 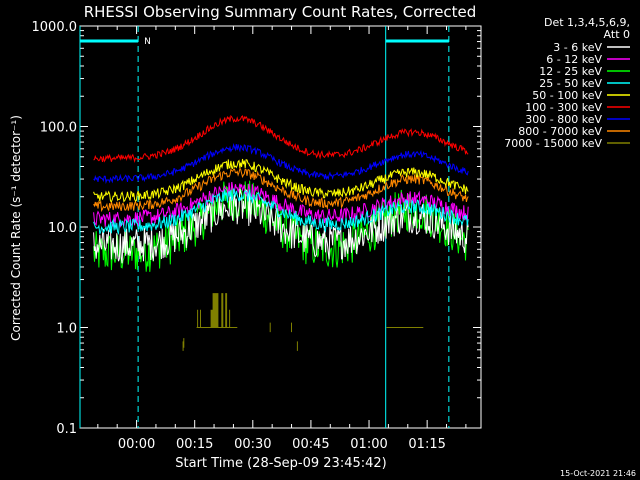 What do you see at coordinates (252, 444) in the screenshot?
I see `x-tick-label: 00:30` at bounding box center [252, 444].